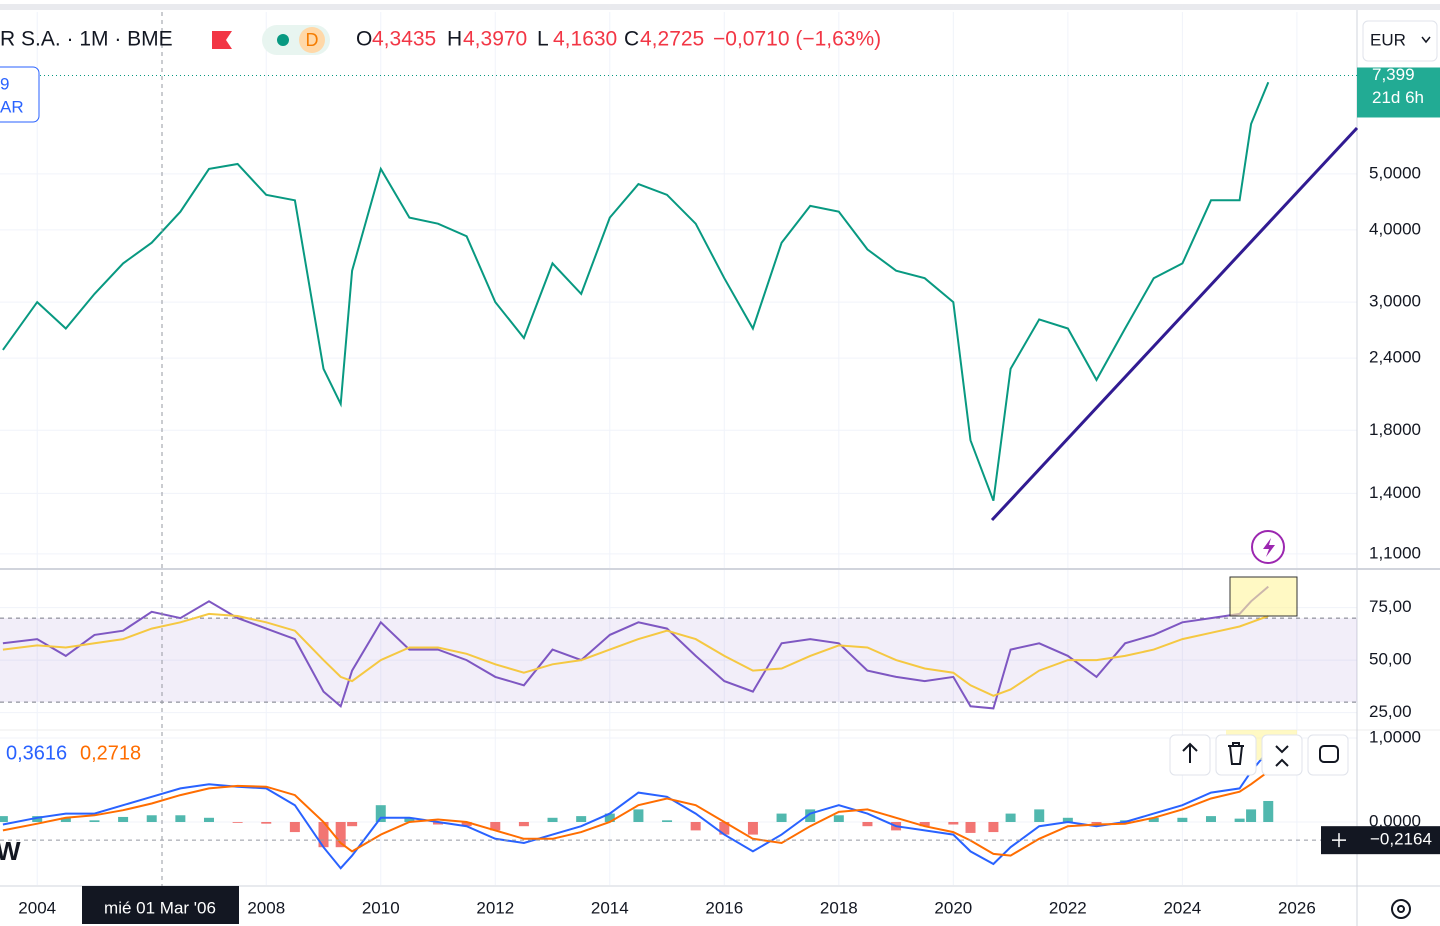 The width and height of the screenshot is (1440, 926). Describe the element at coordinates (797, 39) in the screenshot. I see `change: −0,0710 (−1,63%)` at that location.